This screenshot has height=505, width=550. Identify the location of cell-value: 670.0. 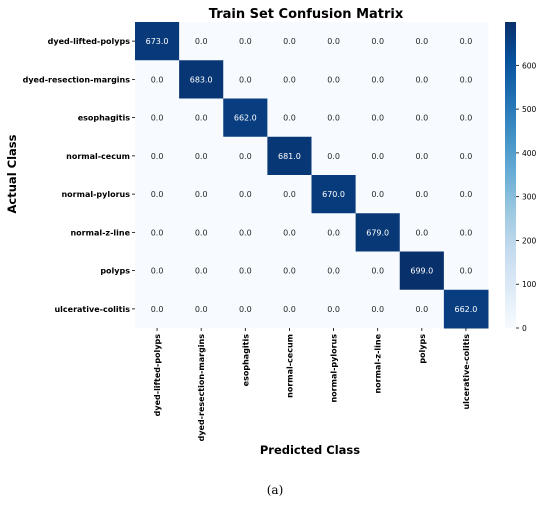
(333, 194).